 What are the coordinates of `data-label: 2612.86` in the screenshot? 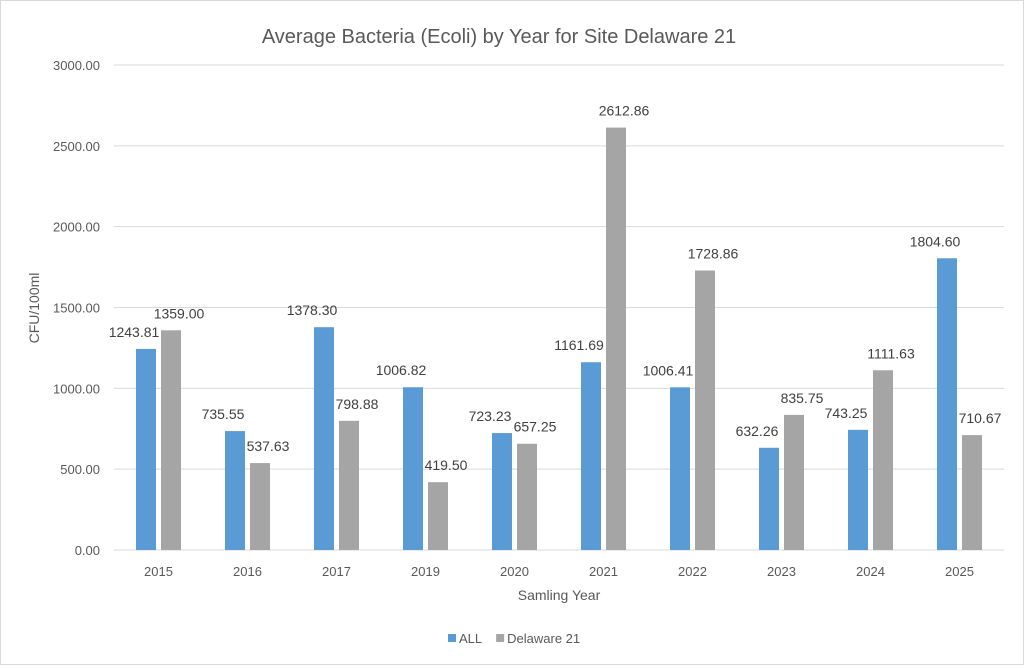 It's located at (624, 111).